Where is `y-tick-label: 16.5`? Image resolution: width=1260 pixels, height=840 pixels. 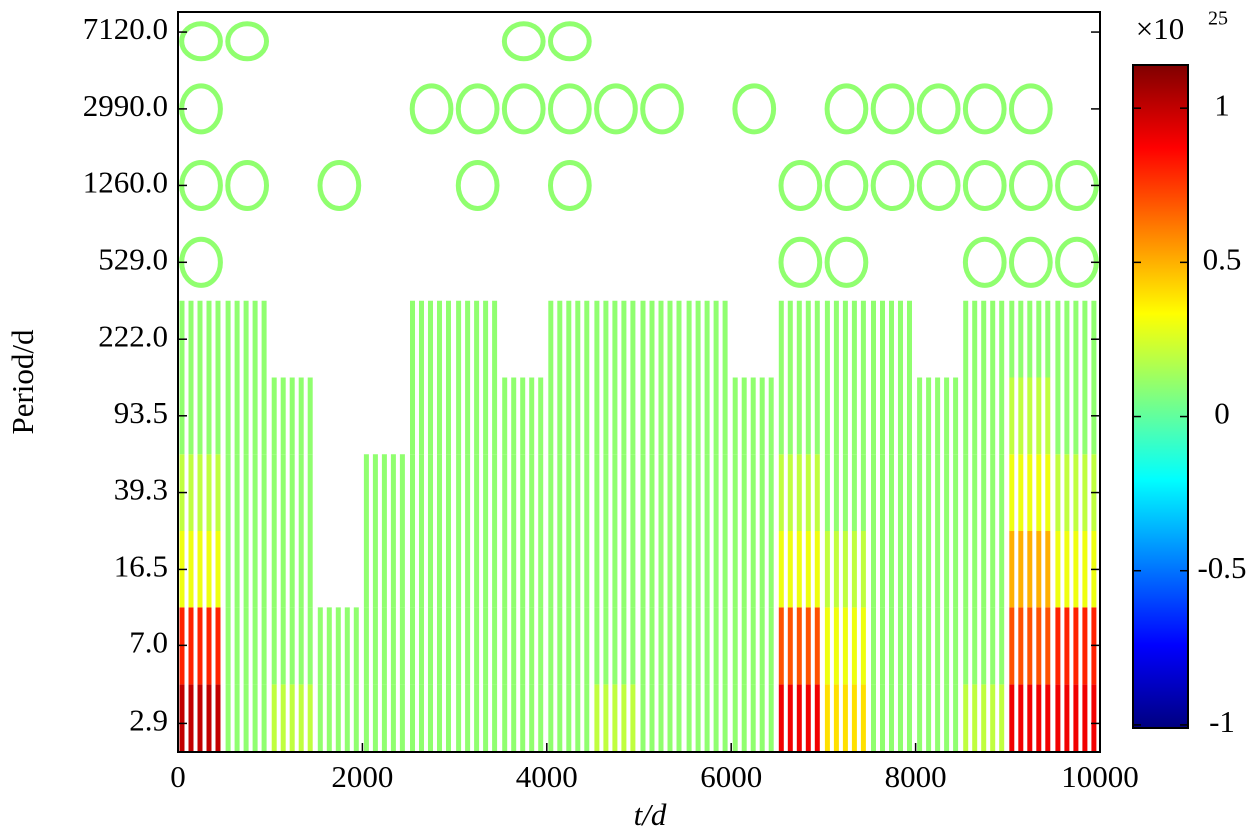 y-tick-label: 16.5 is located at coordinates (141, 566).